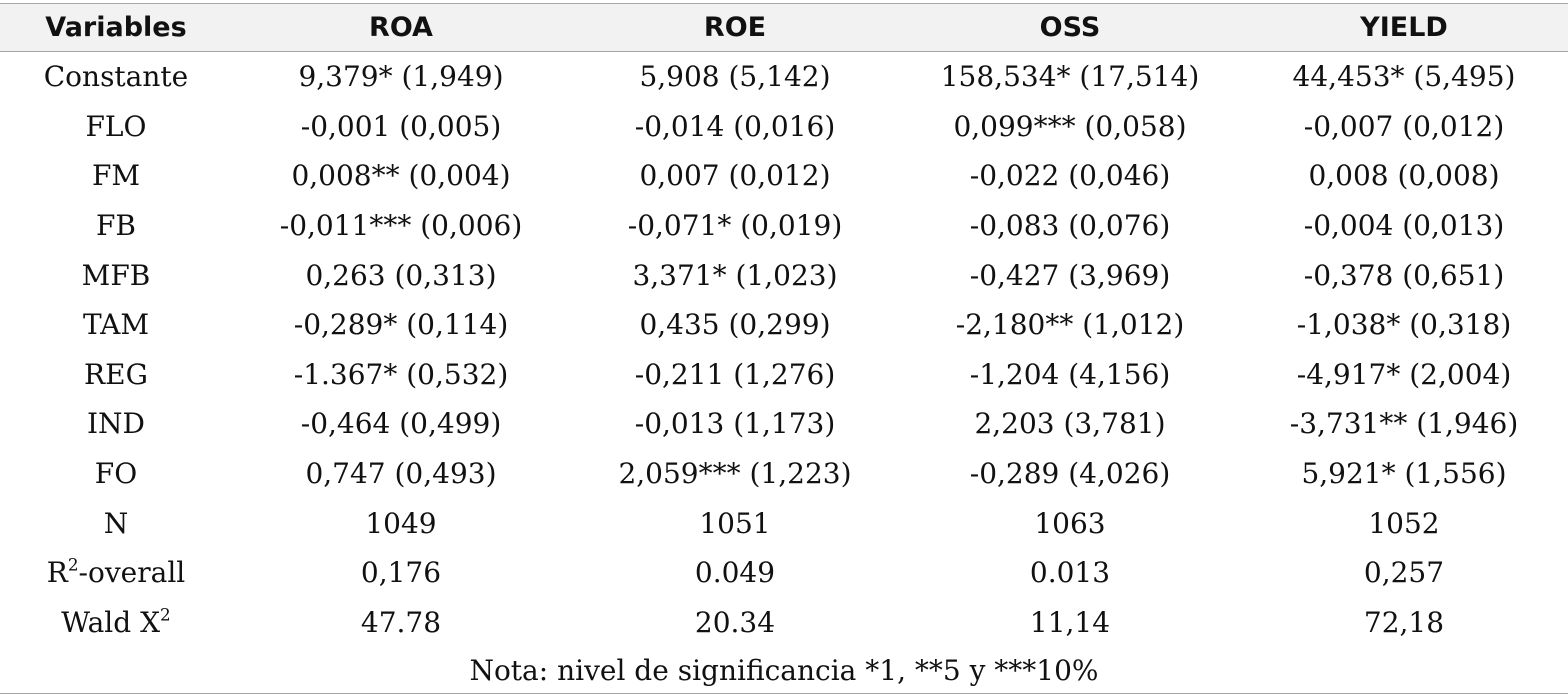 The image size is (1568, 697). Describe the element at coordinates (401, 27) in the screenshot. I see `header-roa: ROA` at that location.